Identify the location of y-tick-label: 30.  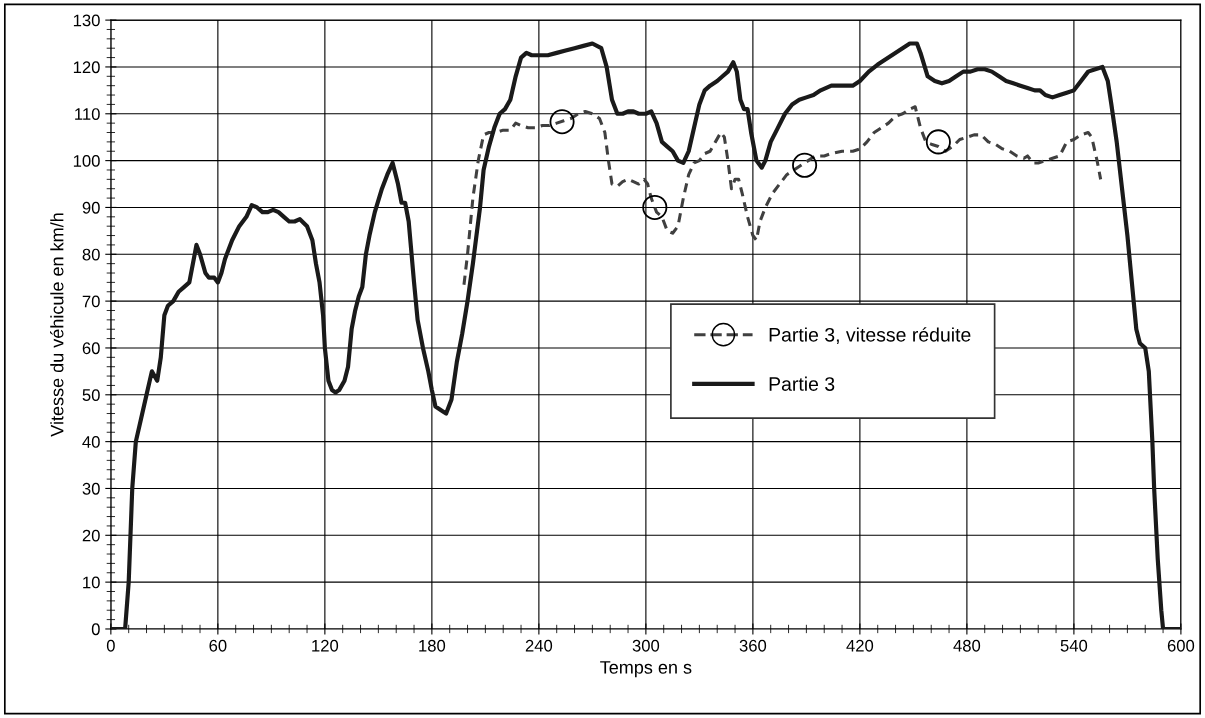
(91, 488).